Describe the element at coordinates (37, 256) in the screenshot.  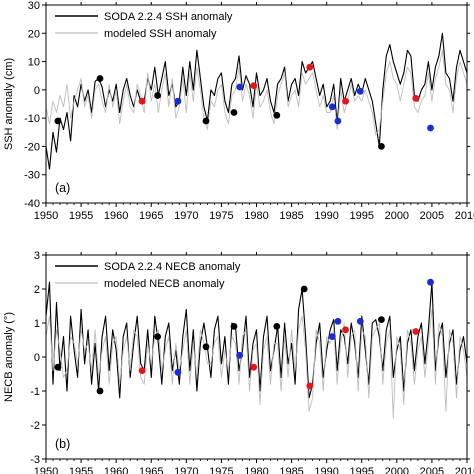
I see `y-tick-label: 3` at that location.